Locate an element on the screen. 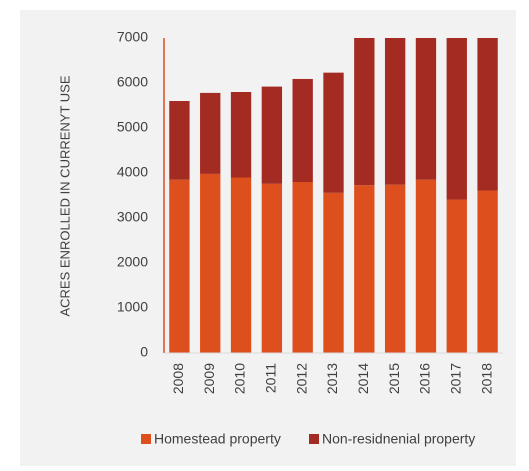 This screenshot has width=529, height=471. y-tick-label: 0 is located at coordinates (144, 352).